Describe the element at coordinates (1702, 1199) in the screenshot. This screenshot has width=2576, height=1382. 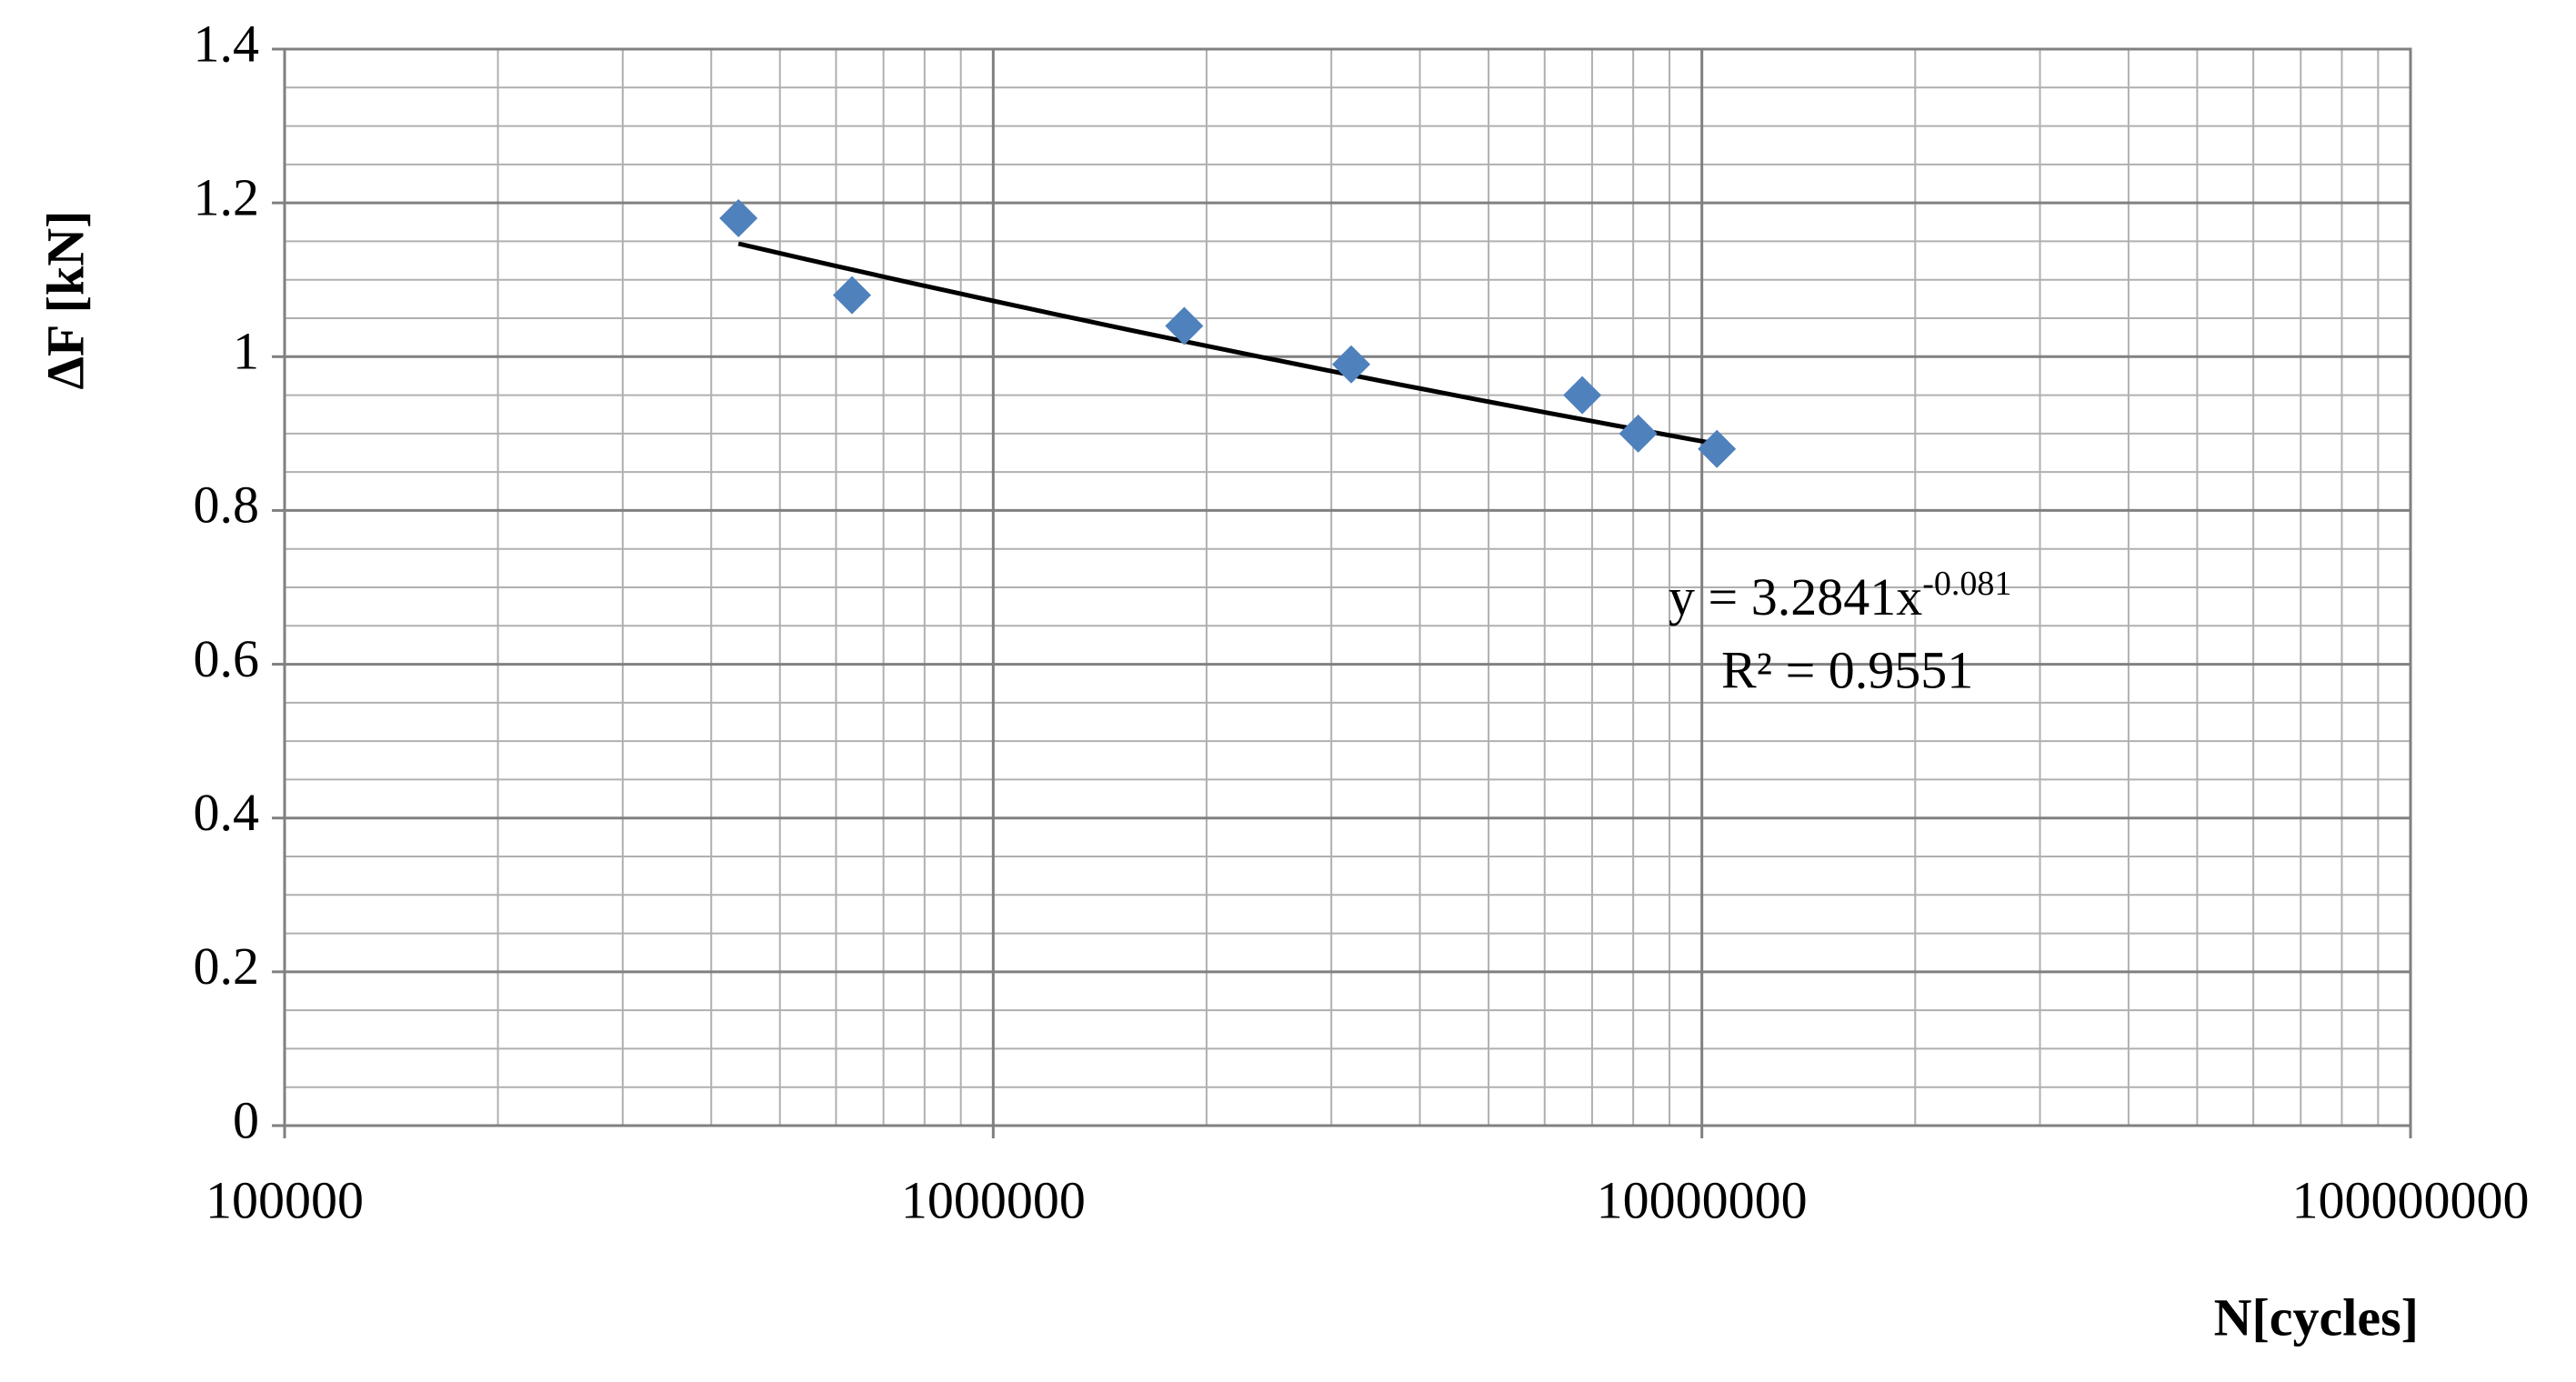
I see `x-tick-label: 10000000` at that location.